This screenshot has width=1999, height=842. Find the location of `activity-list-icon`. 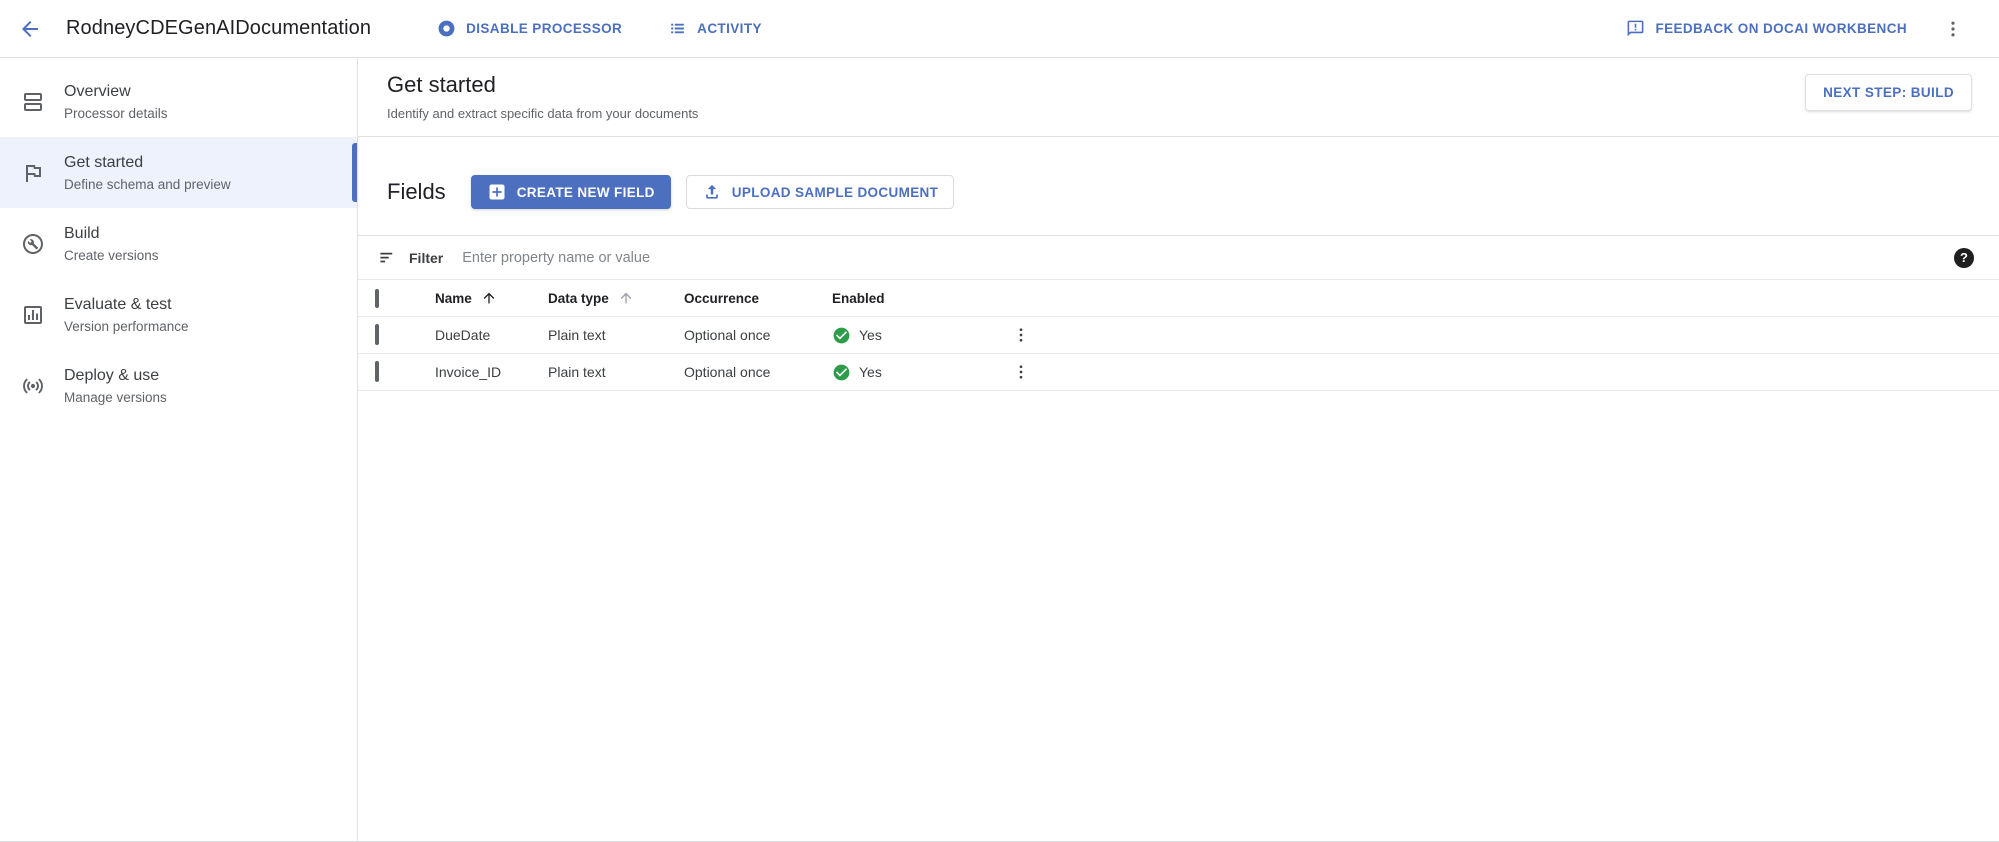

activity-list-icon is located at coordinates (677, 28).